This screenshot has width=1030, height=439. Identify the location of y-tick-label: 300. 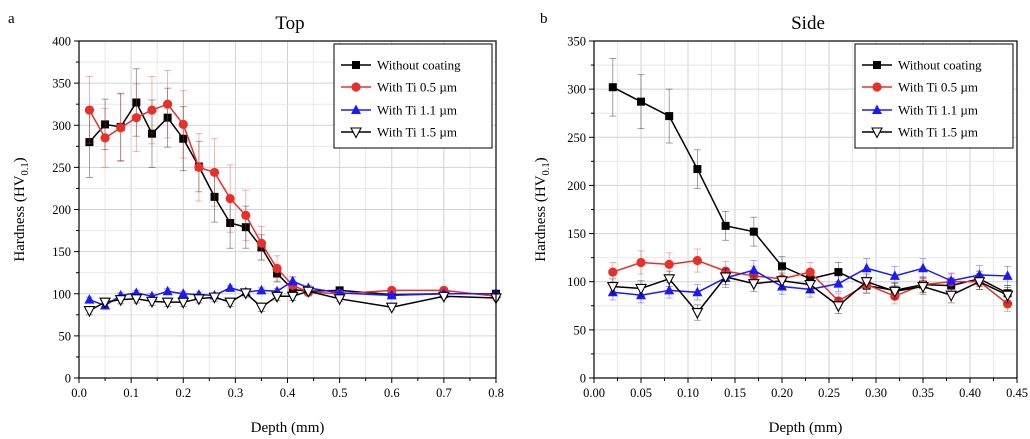
(61, 126).